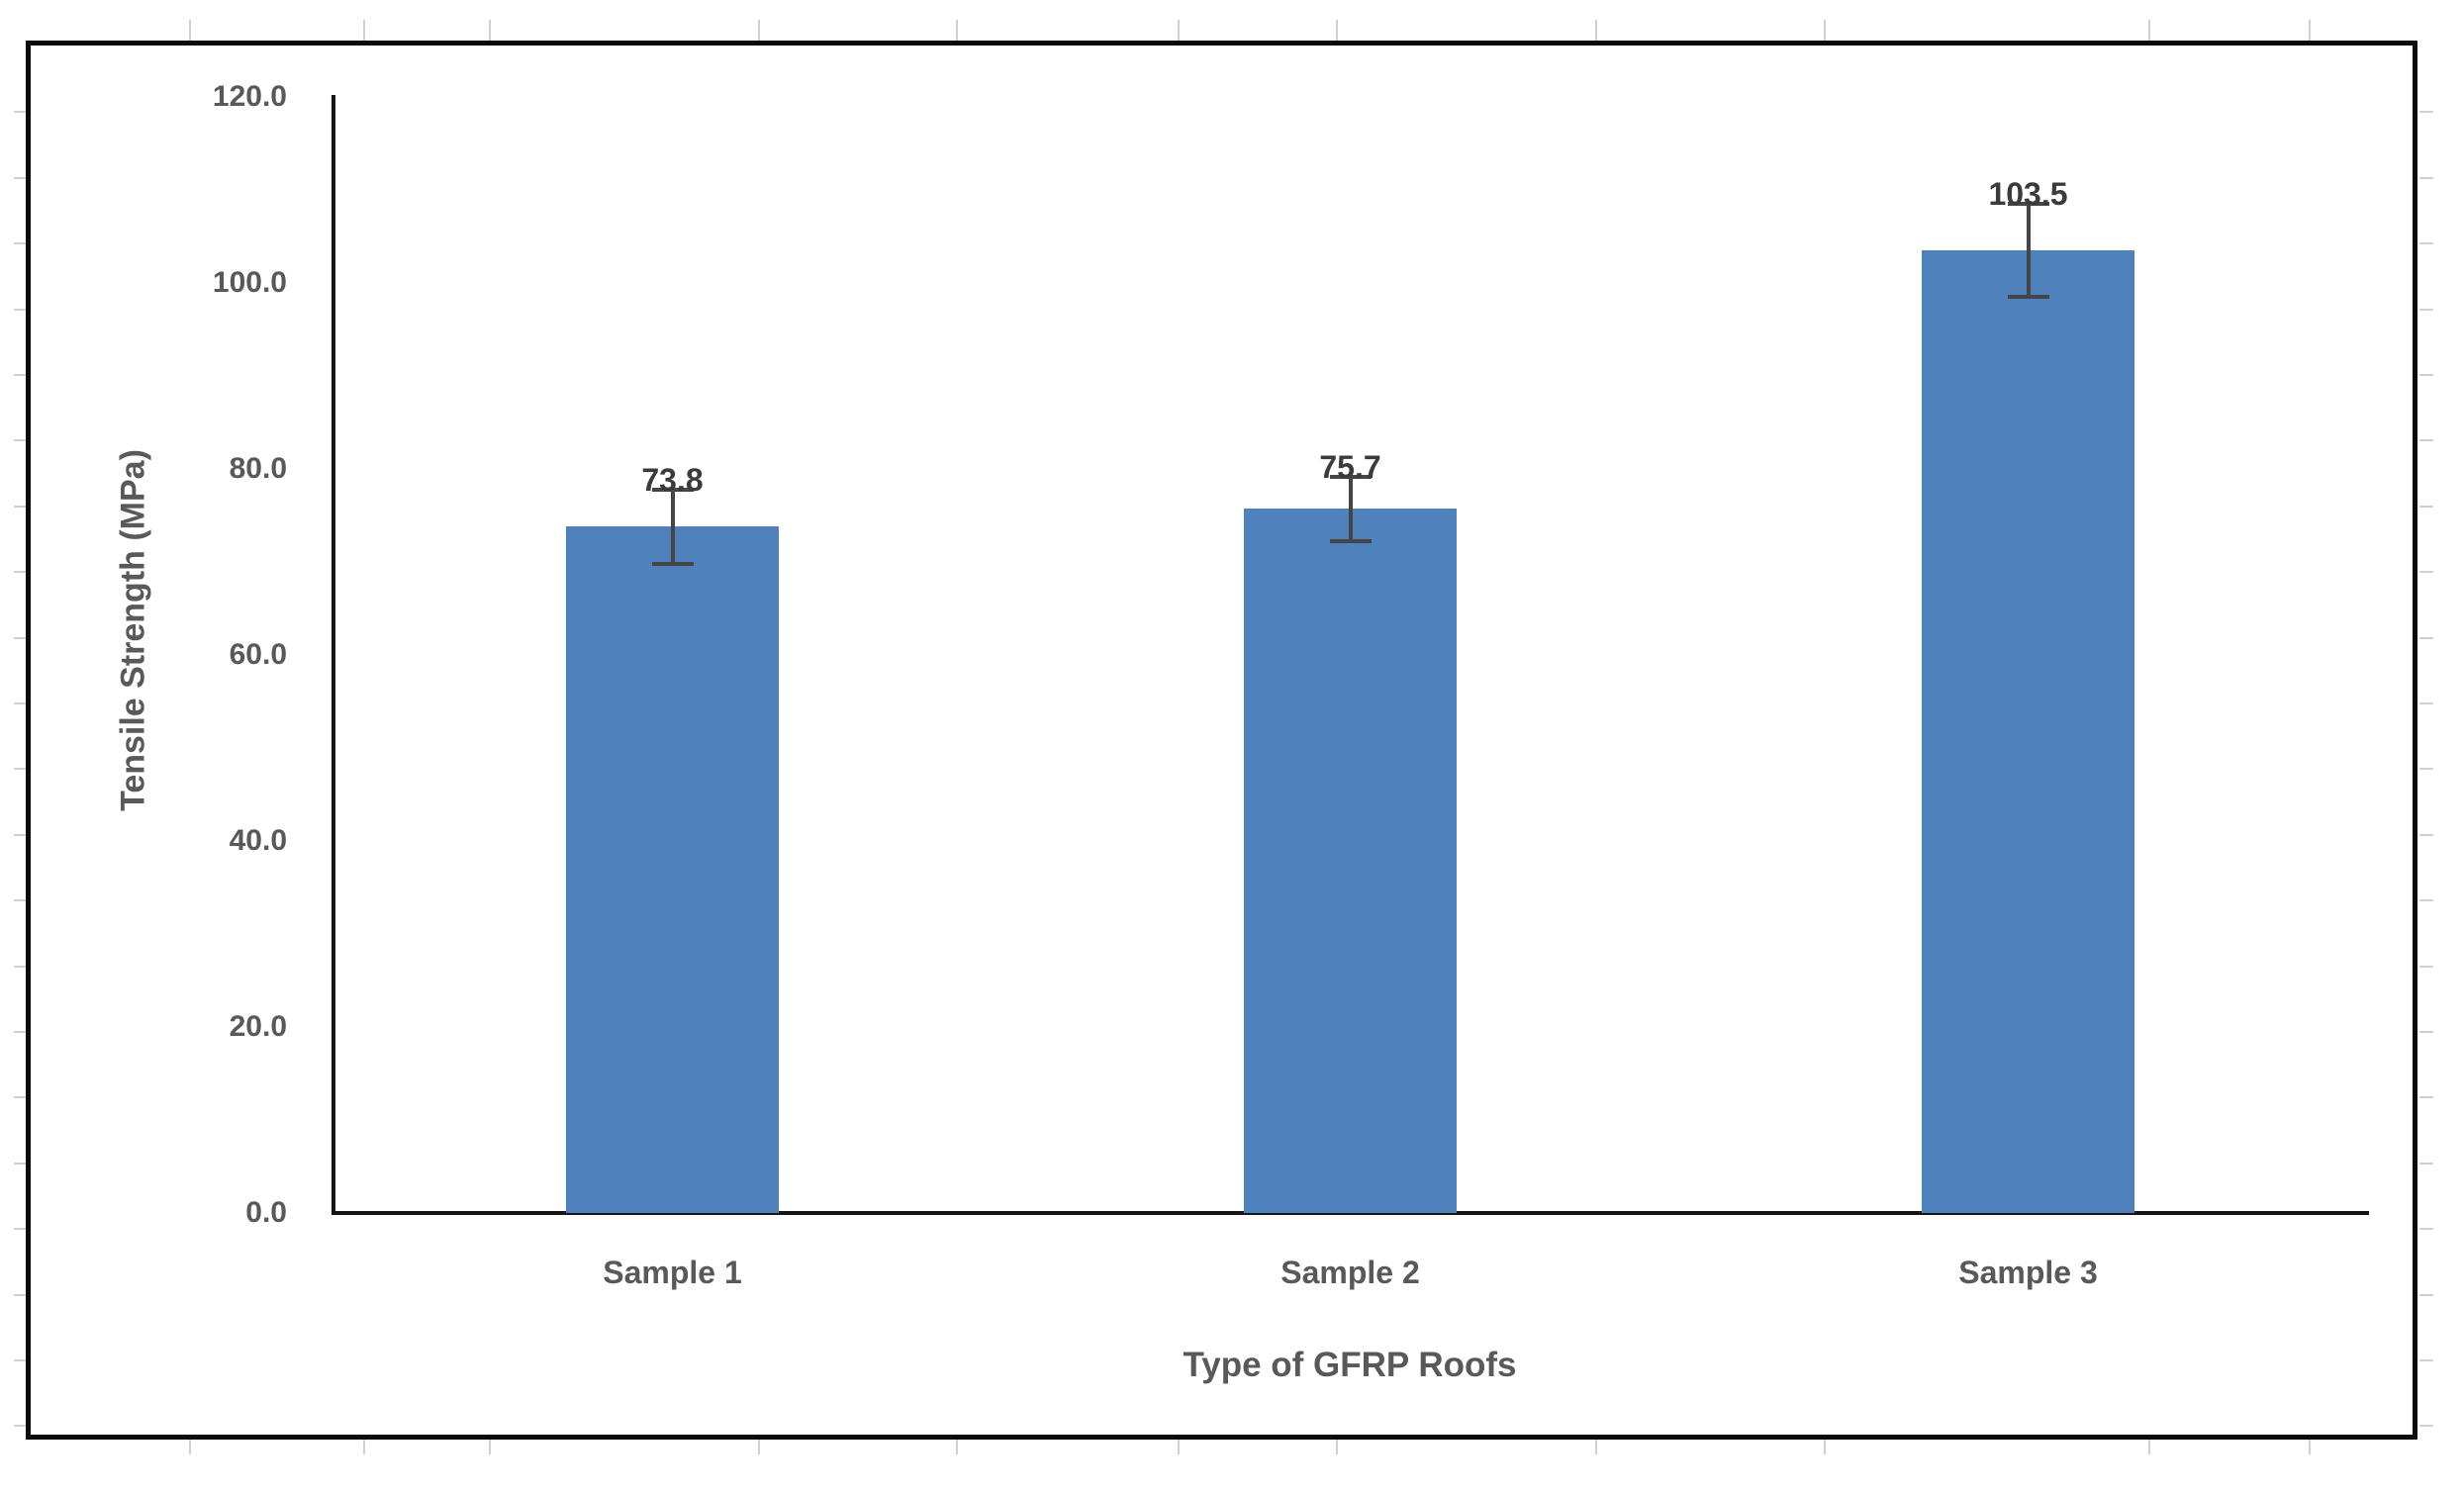 The height and width of the screenshot is (1493, 2464). What do you see at coordinates (333, 655) in the screenshot?
I see `y-axis-line` at bounding box center [333, 655].